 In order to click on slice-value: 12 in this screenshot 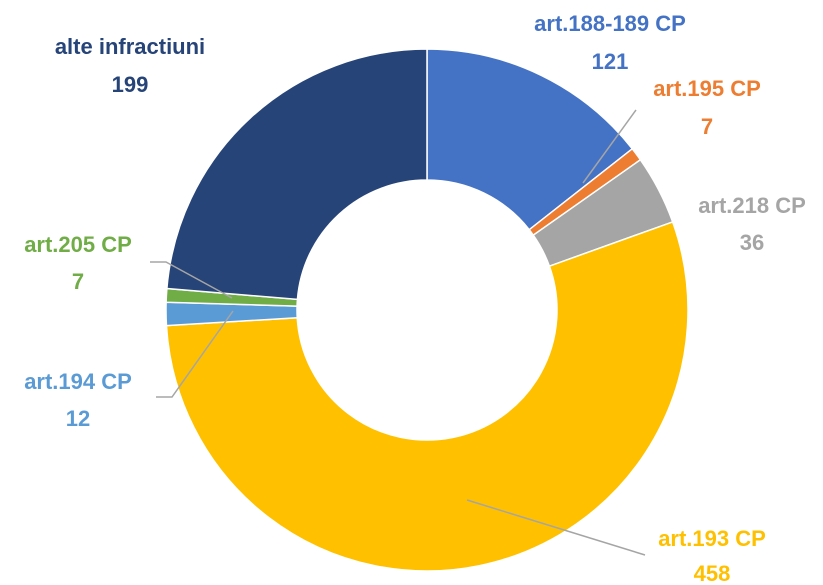, I will do `click(78, 418)`.